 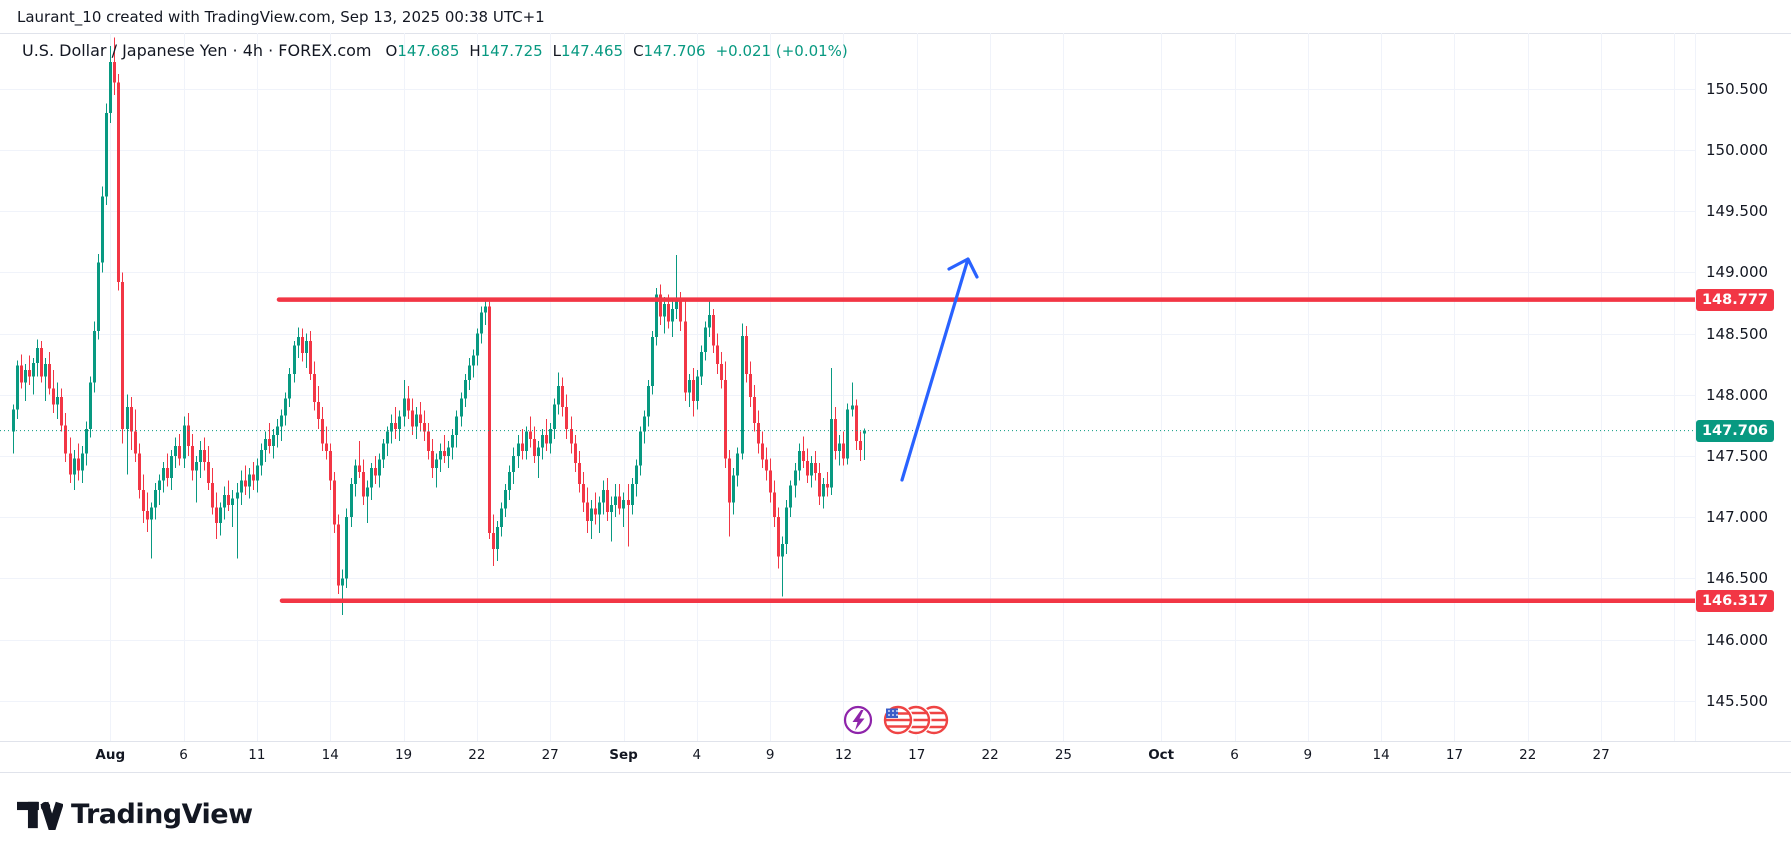 I want to click on price-tick-label: 150.500, so click(x=1737, y=88).